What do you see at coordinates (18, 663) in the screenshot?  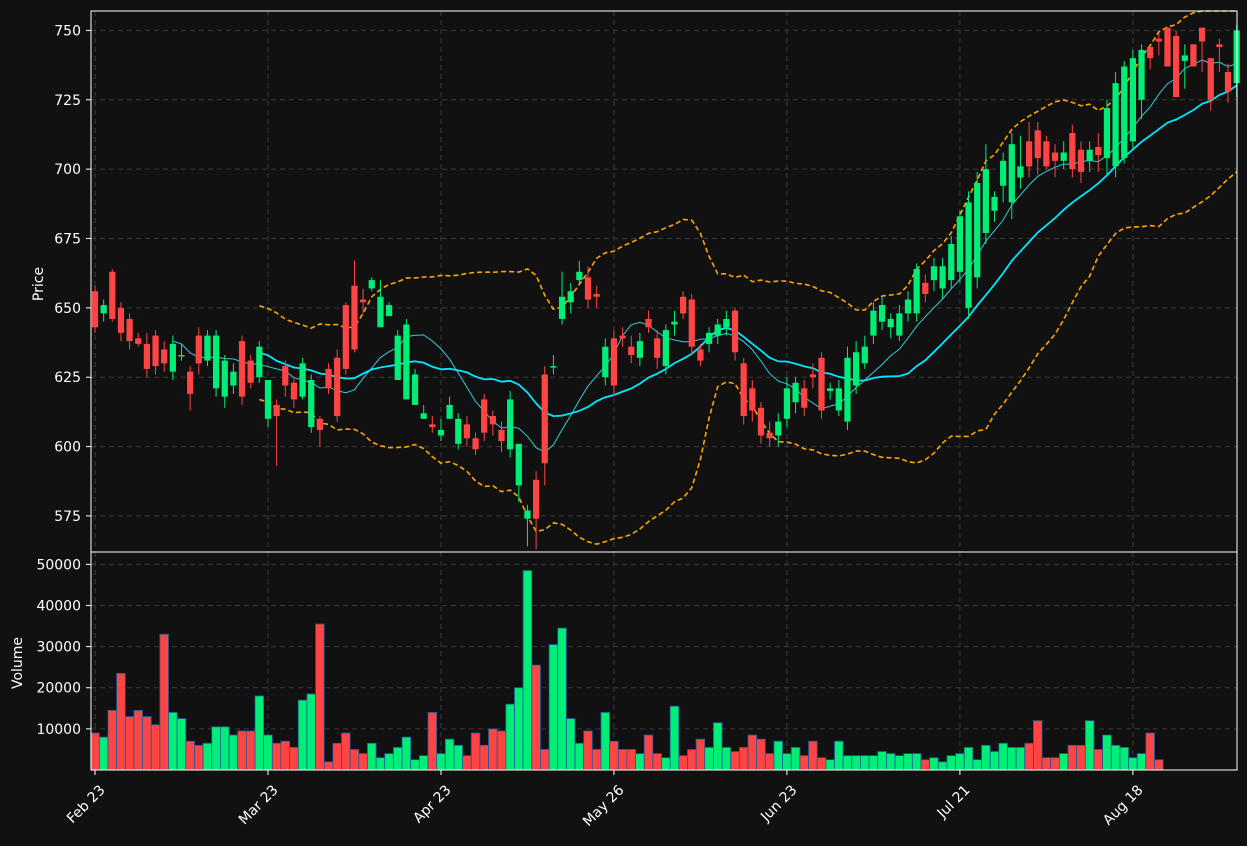 I see `volume-axis-label: Volume` at bounding box center [18, 663].